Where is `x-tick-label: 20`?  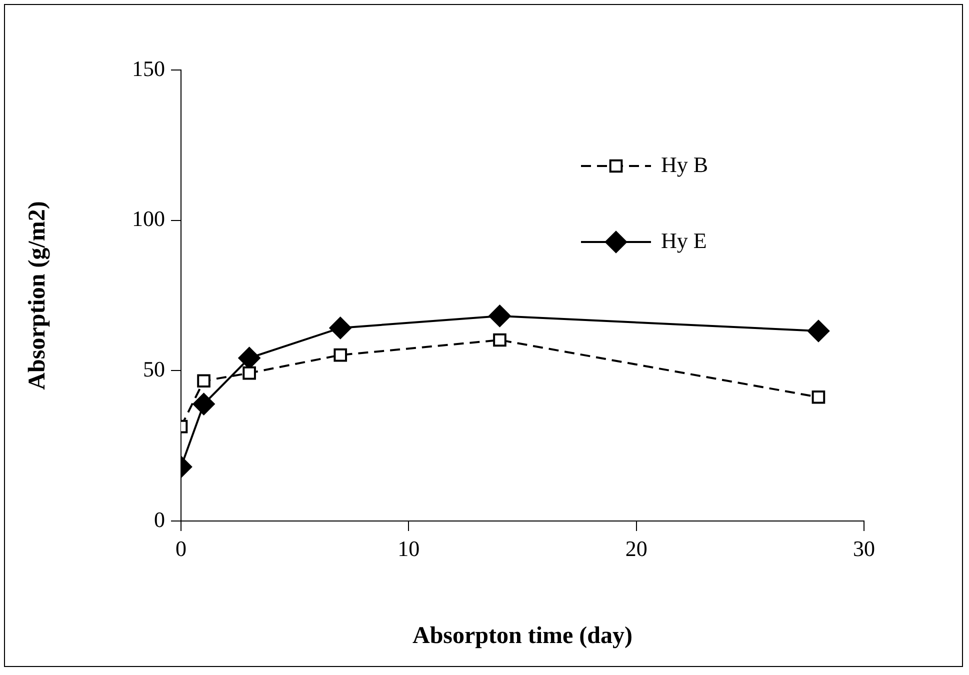
x-tick-label: 20 is located at coordinates (636, 548).